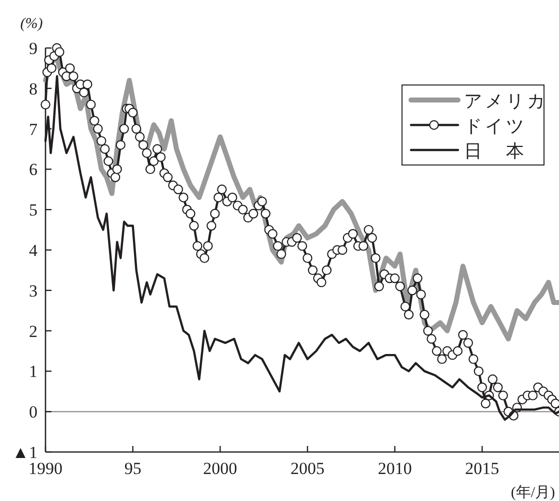 Image resolution: width=559 pixels, height=501 pixels. What do you see at coordinates (532, 492) in the screenshot?
I see `x-axis-title: (年/月)` at bounding box center [532, 492].